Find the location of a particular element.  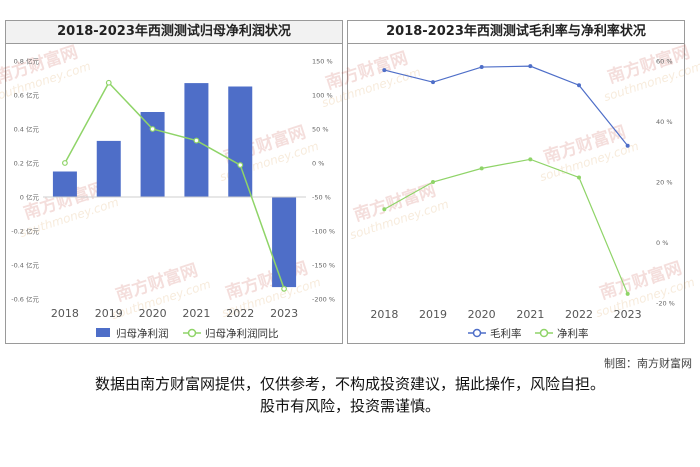

y-right-tick-label: -20 % is located at coordinates (665, 304).